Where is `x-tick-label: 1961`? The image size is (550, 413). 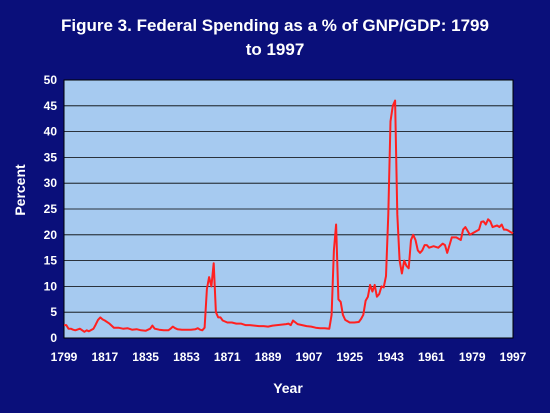
x-tick-label: 1961 is located at coordinates (431, 357).